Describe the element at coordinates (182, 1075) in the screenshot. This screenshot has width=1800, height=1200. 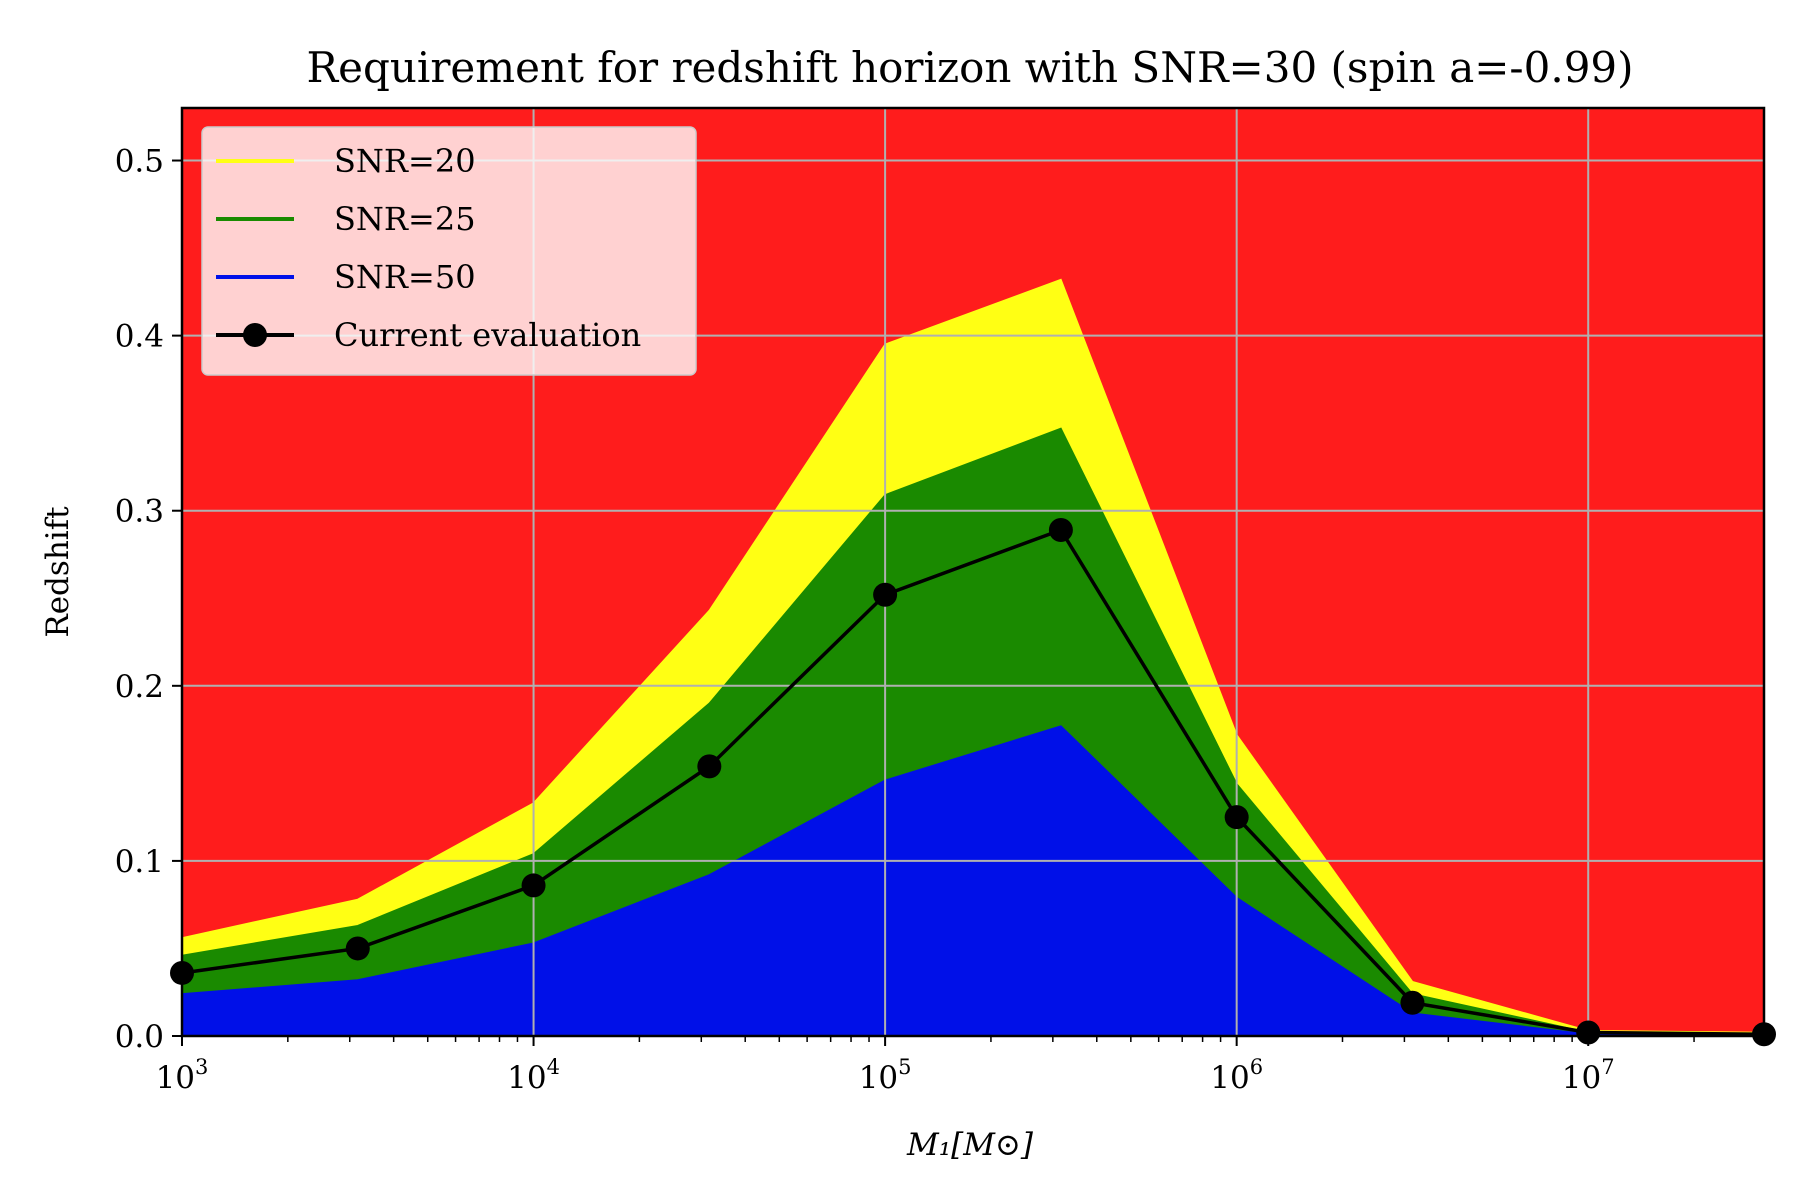
I see `x-tick-label: 10³` at that location.